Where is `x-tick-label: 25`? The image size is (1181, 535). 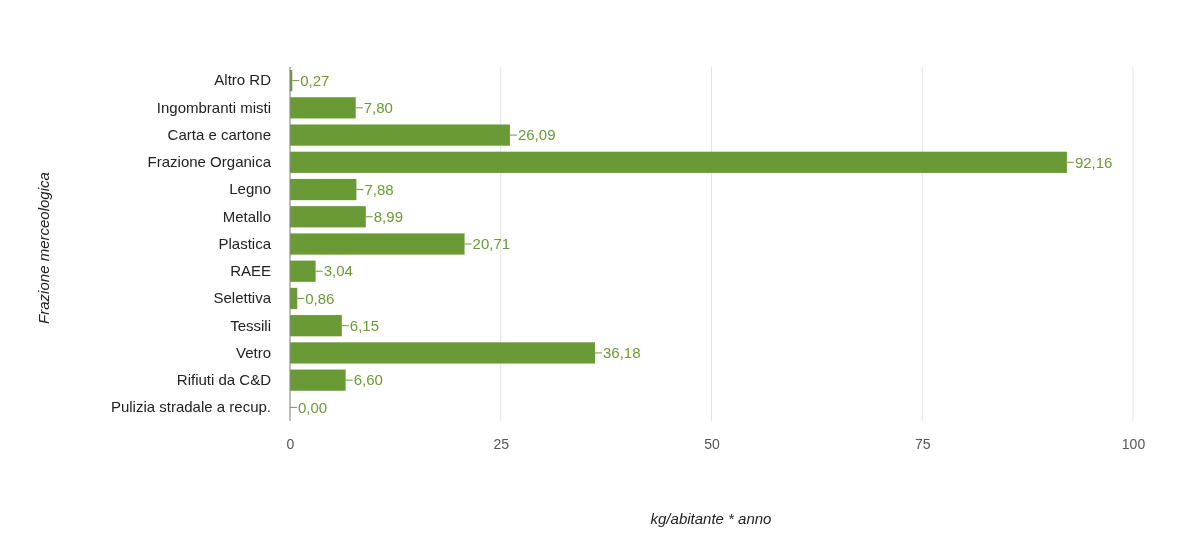 x-tick-label: 25 is located at coordinates (501, 443).